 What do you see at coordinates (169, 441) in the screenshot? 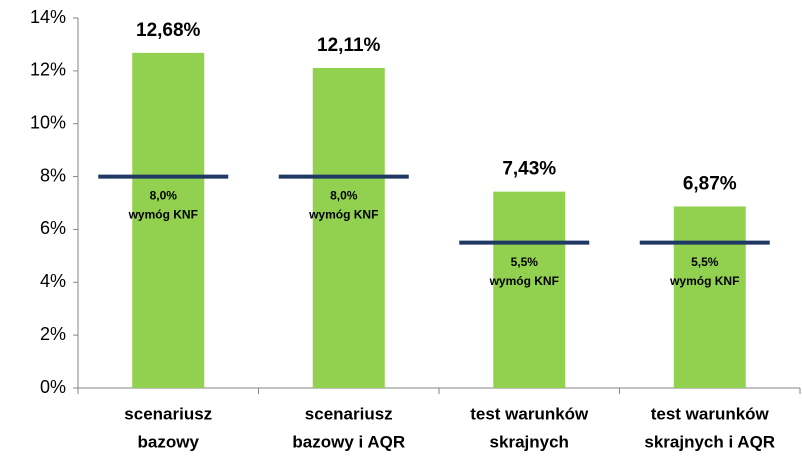
I see `x-tick-label: bazowy` at bounding box center [169, 441].